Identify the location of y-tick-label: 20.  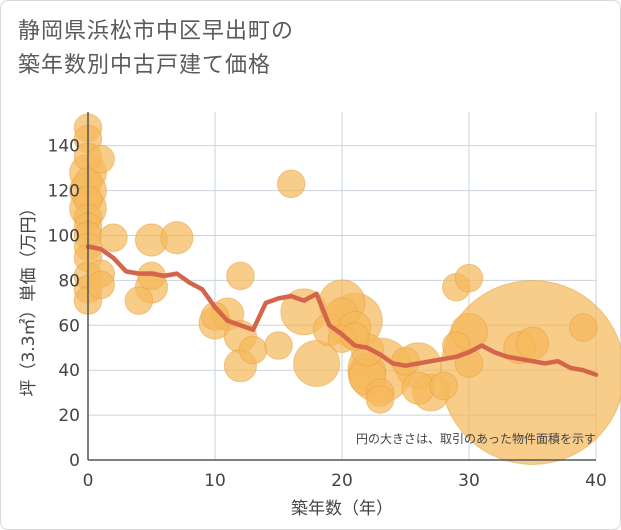
(69, 416).